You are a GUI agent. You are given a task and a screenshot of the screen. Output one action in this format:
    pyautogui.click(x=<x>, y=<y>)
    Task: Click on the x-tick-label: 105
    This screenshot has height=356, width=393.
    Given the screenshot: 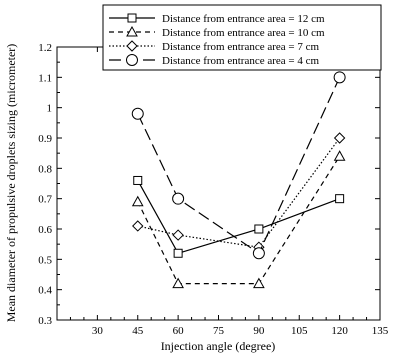 What is the action you would take?
    pyautogui.click(x=299, y=331)
    